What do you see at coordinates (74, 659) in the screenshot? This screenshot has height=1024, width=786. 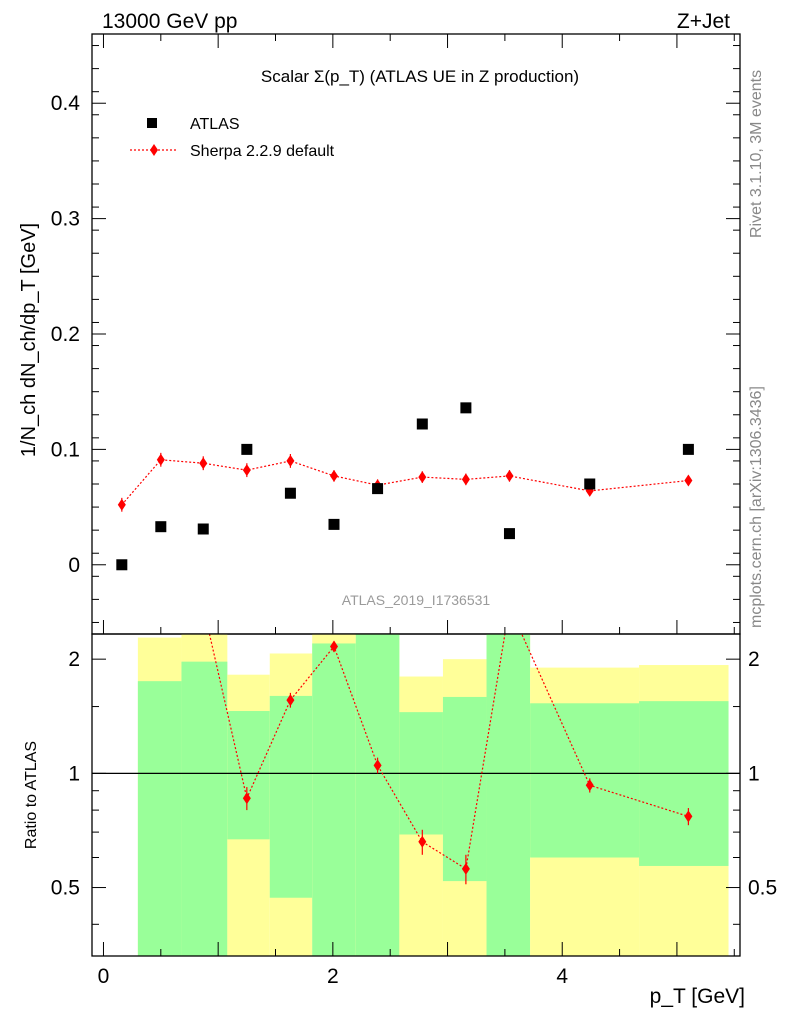 I see `ratio-y-tick-label: 2` at bounding box center [74, 659].